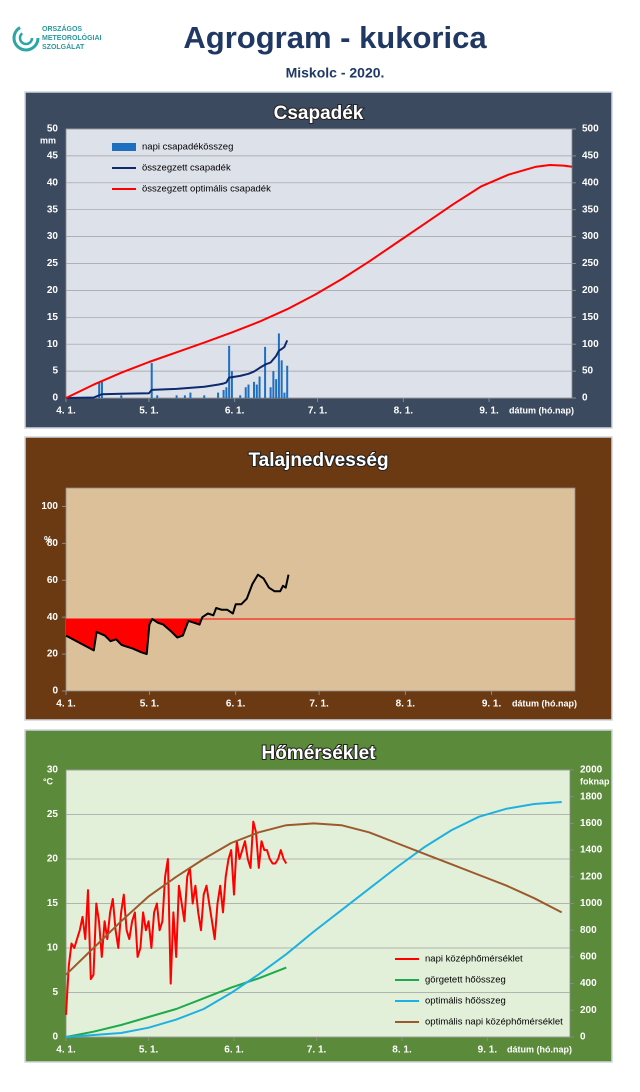 The image size is (640, 1092). Describe the element at coordinates (26, 38) in the screenshot. I see `logo-mark` at that location.